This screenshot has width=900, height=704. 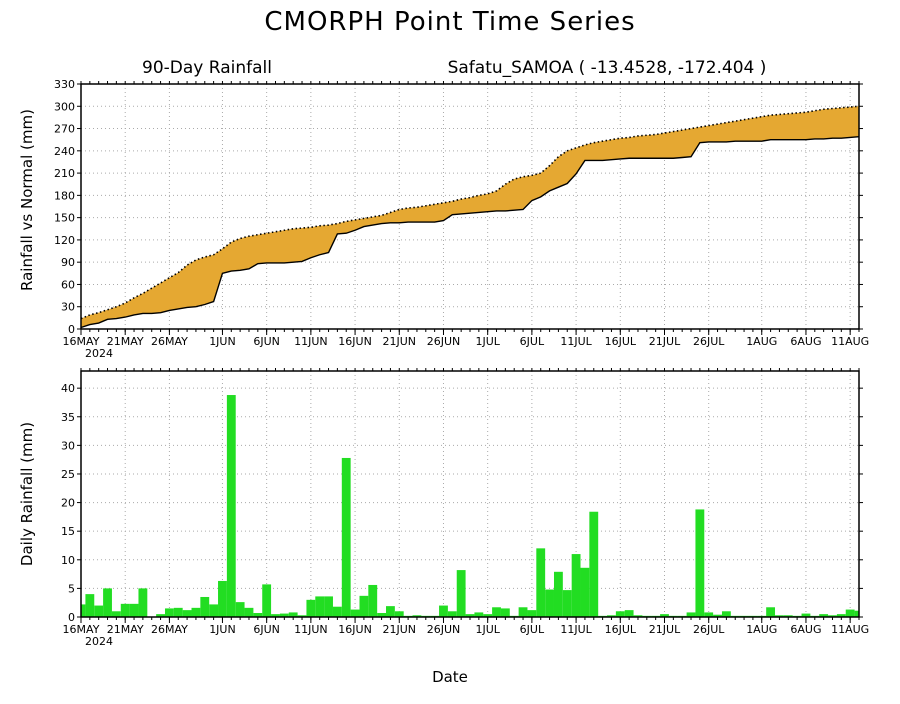 I want to click on panel1-x-tick-label: 6JUN, so click(x=266, y=341).